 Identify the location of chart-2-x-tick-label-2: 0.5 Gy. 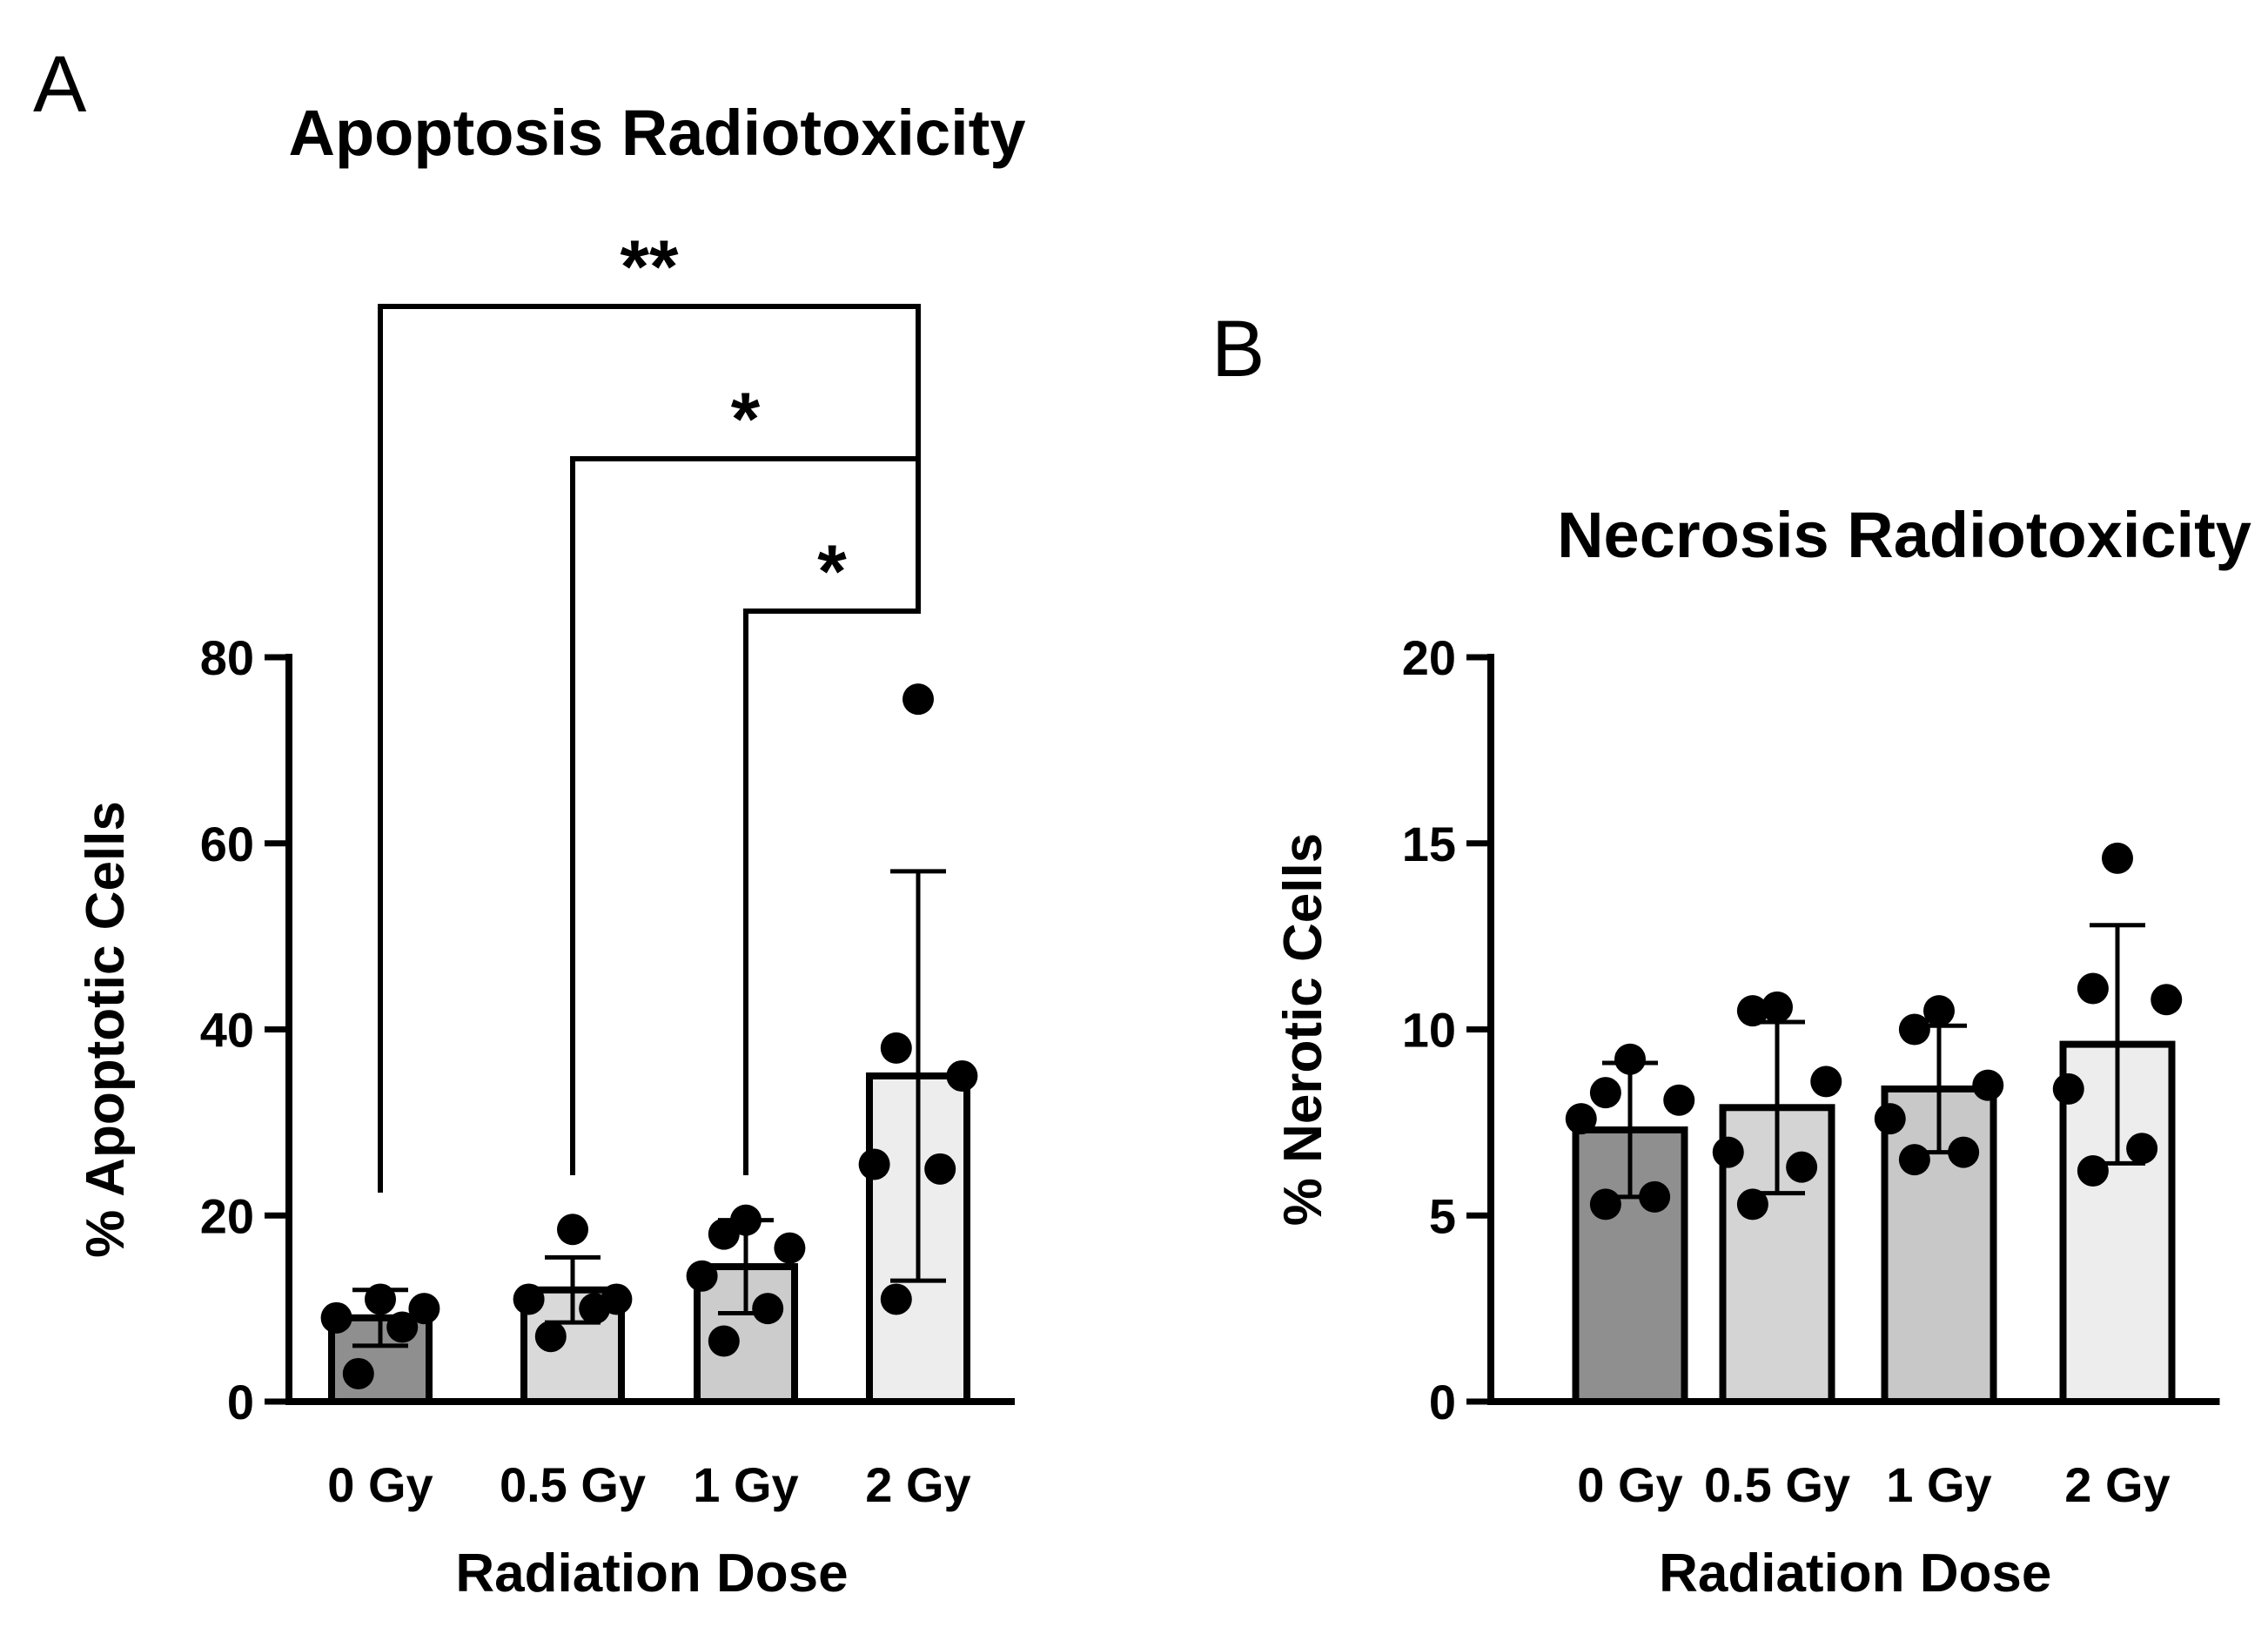
(1777, 1484).